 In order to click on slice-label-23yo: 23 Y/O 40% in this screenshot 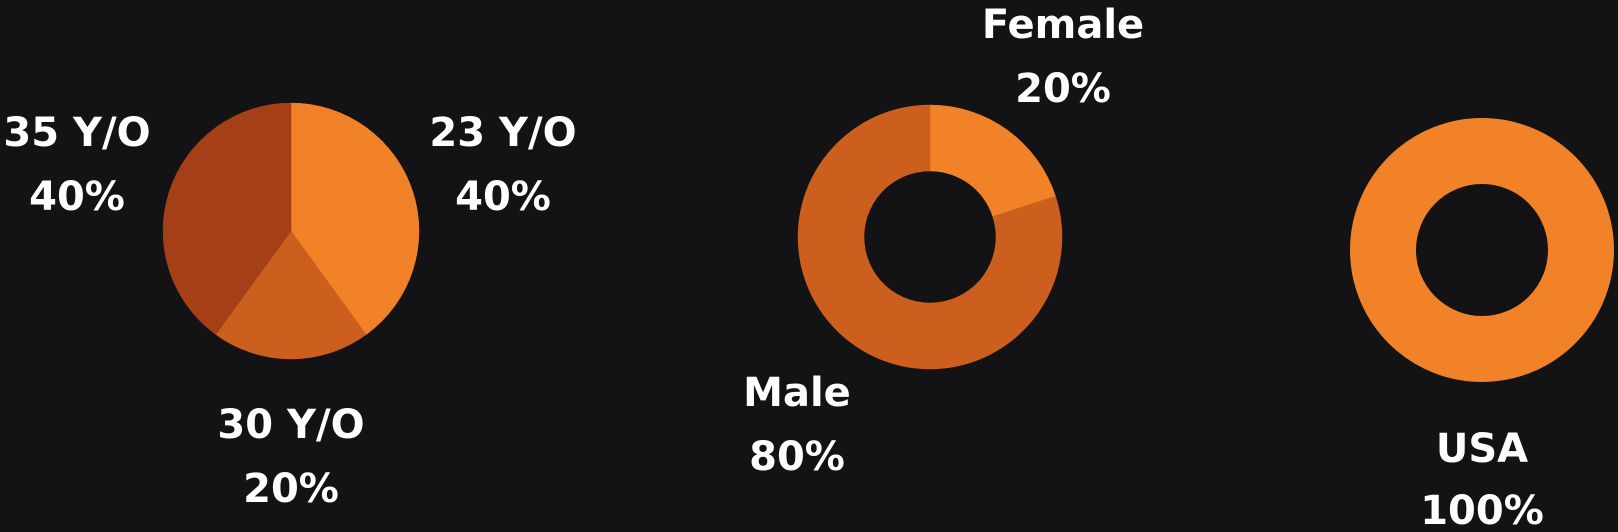, I will do `click(502, 165)`.